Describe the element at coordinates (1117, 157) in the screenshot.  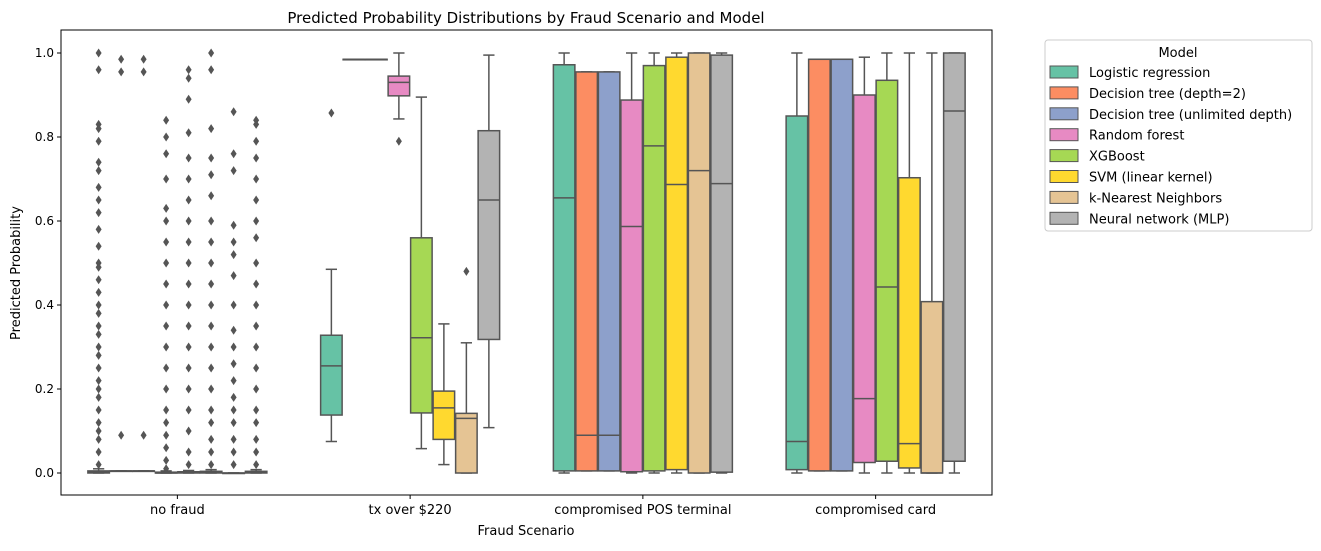
I see `legend-label: XGBoost` at that location.